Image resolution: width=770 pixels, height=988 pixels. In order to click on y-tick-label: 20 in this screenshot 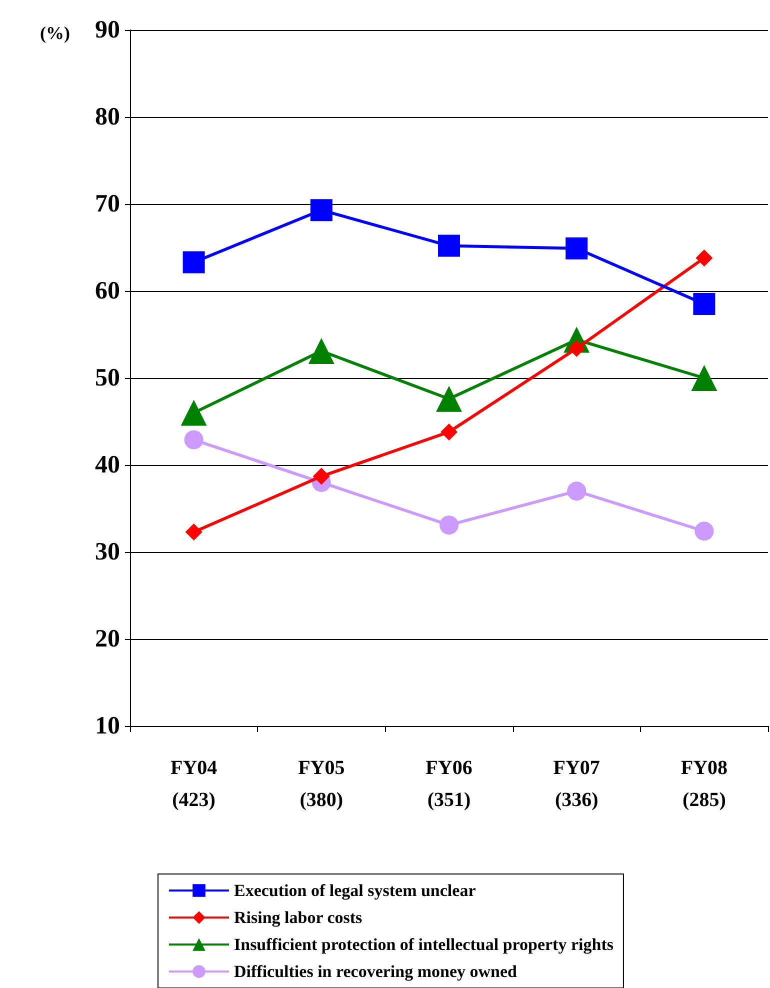, I will do `click(107, 639)`.